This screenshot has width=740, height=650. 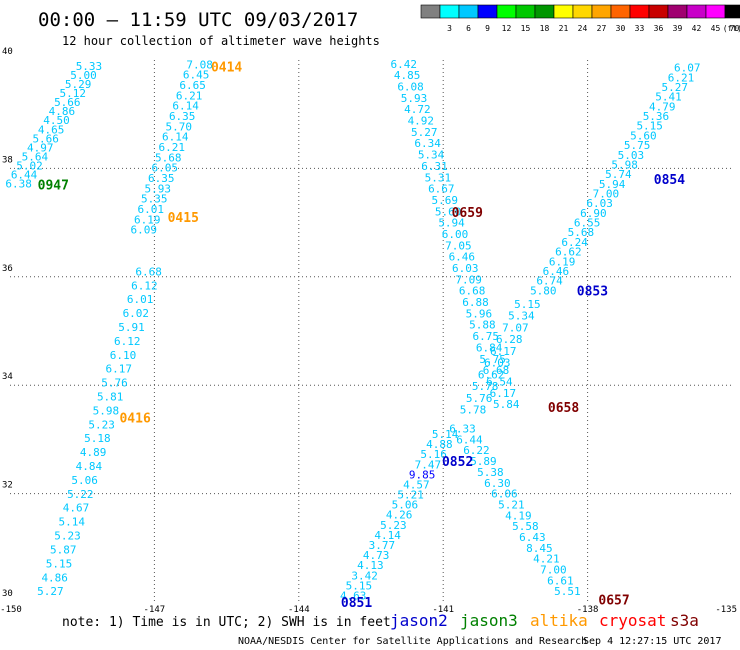 I want to click on pass-time-label: 0947, so click(x=53, y=186).